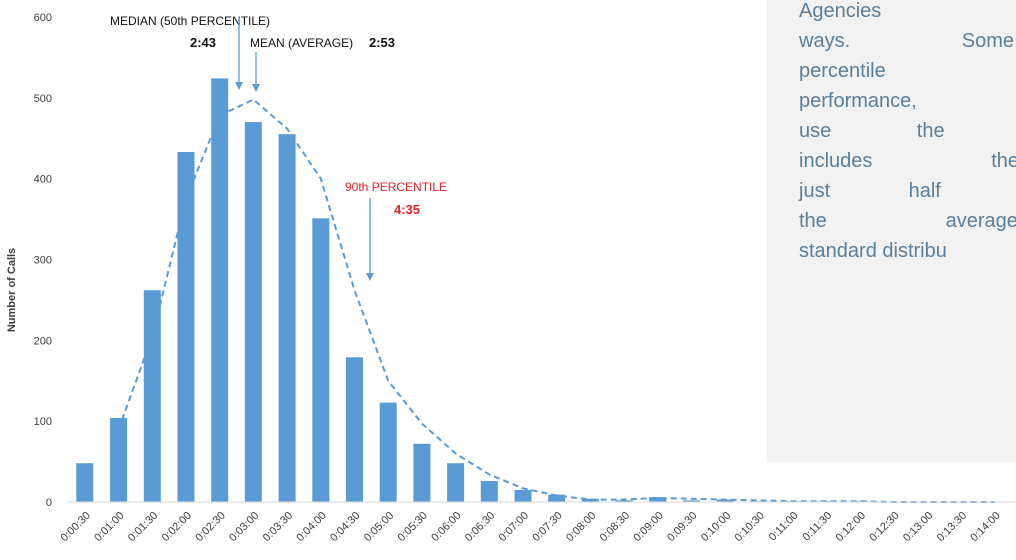 The width and height of the screenshot is (1016, 560). I want to click on info-line-9: standard distribu, so click(873, 251).